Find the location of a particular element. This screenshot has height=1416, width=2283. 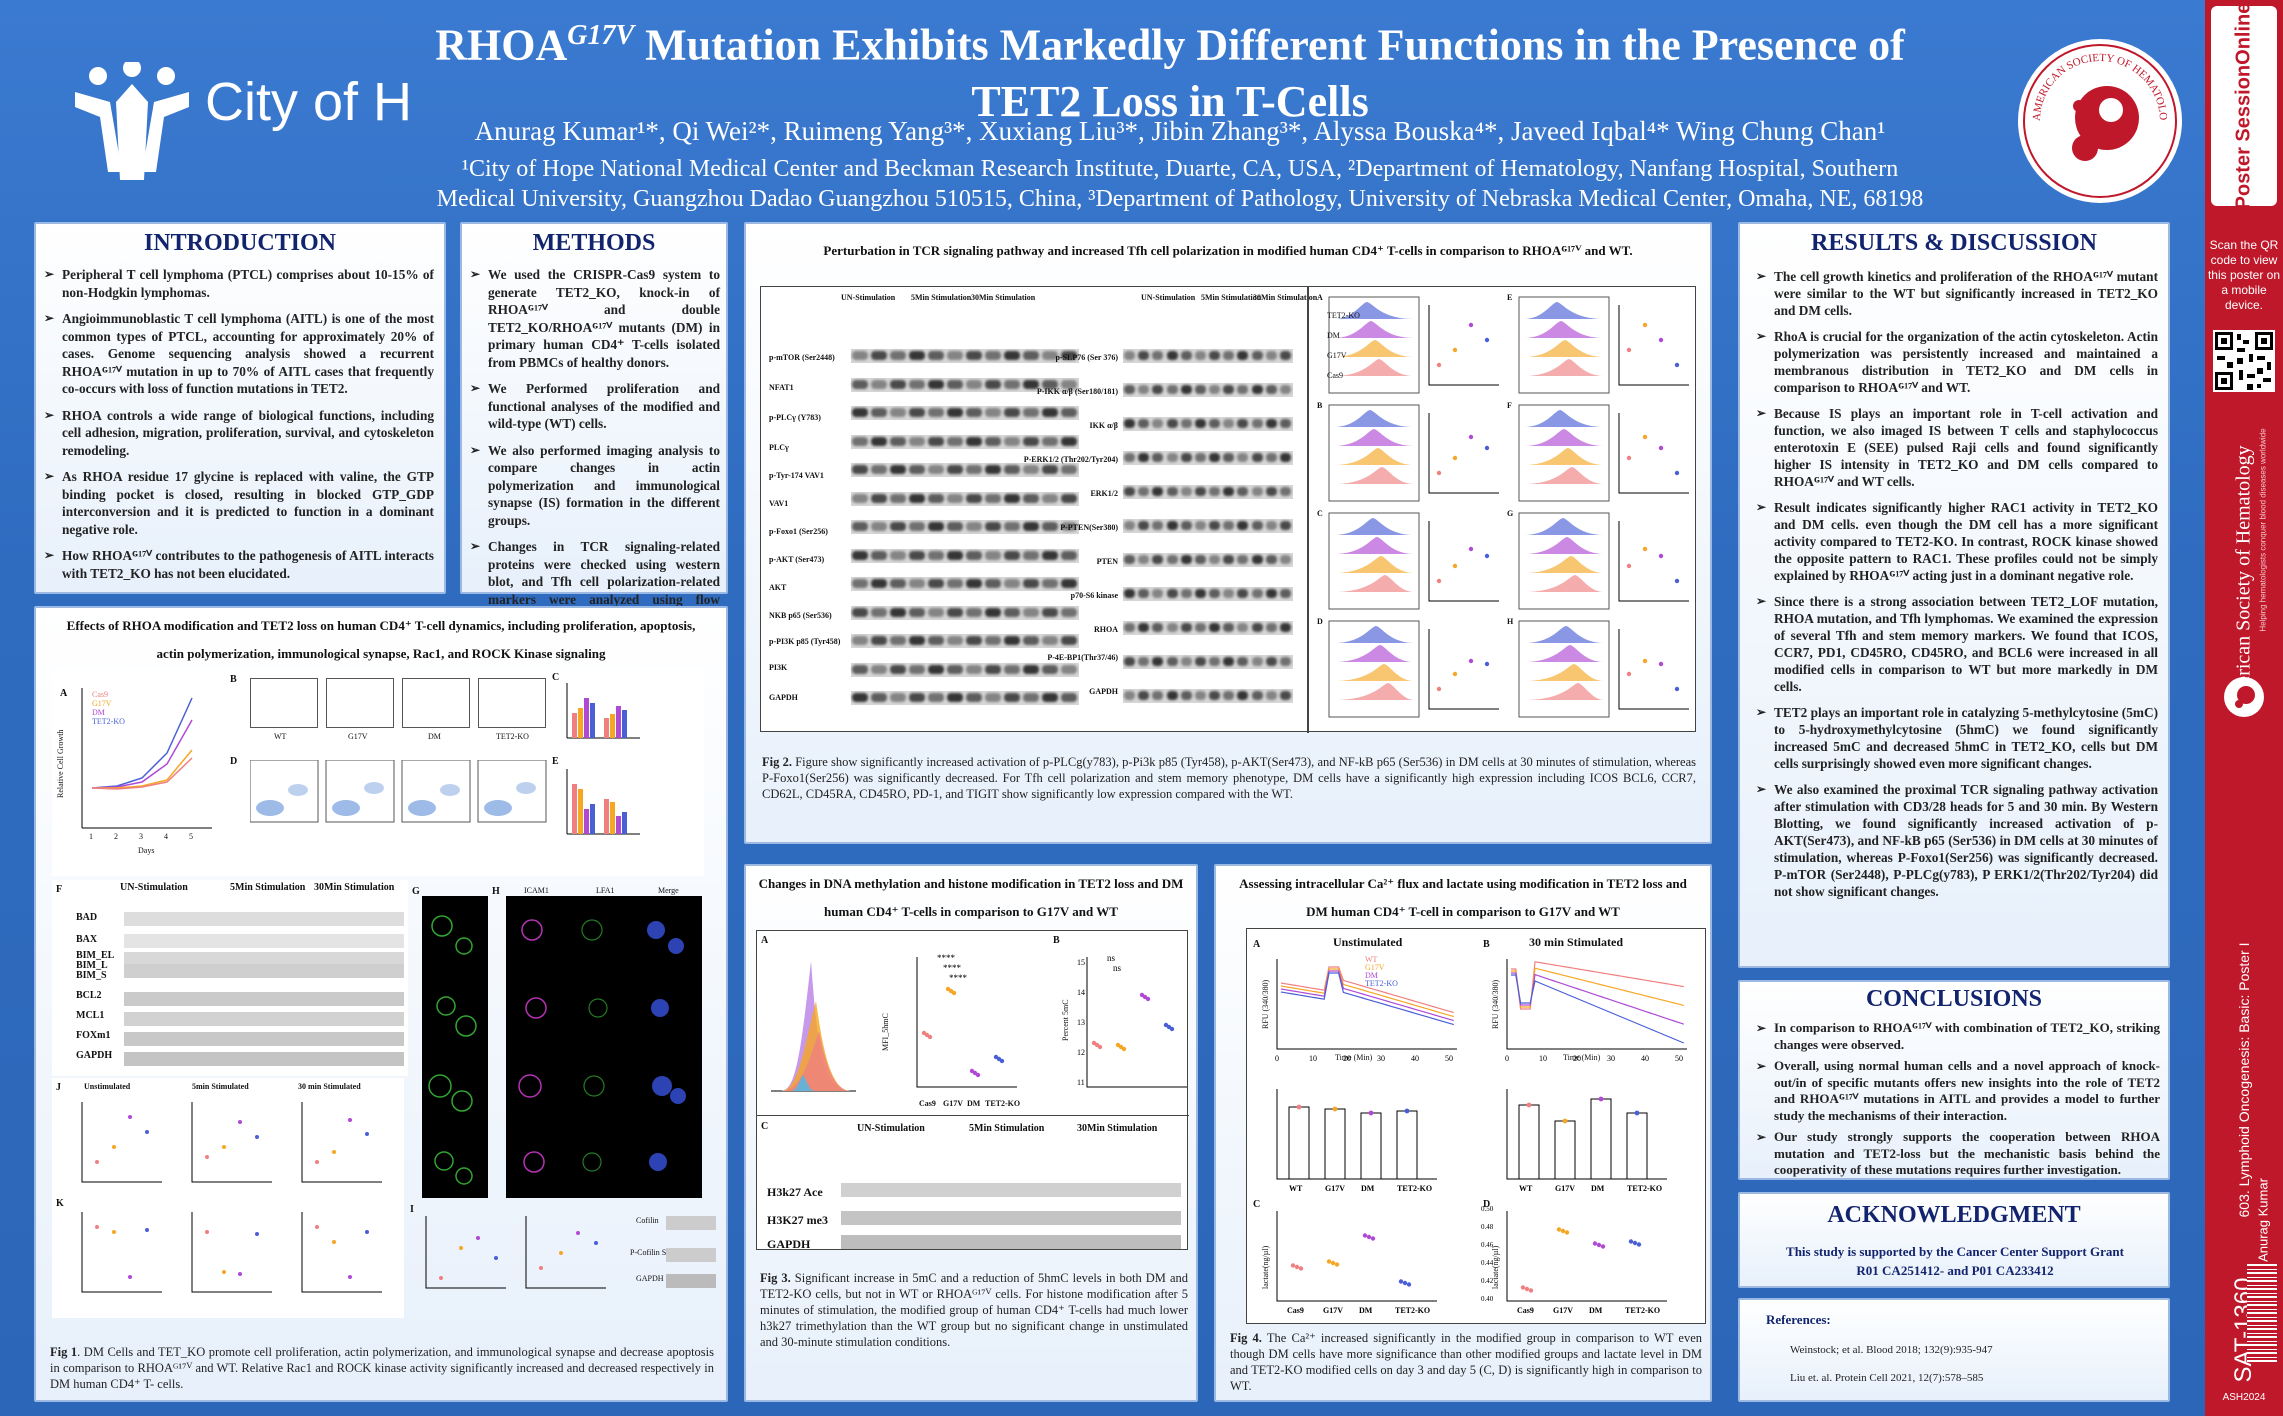

tick-label: WT is located at coordinates (1296, 1188).